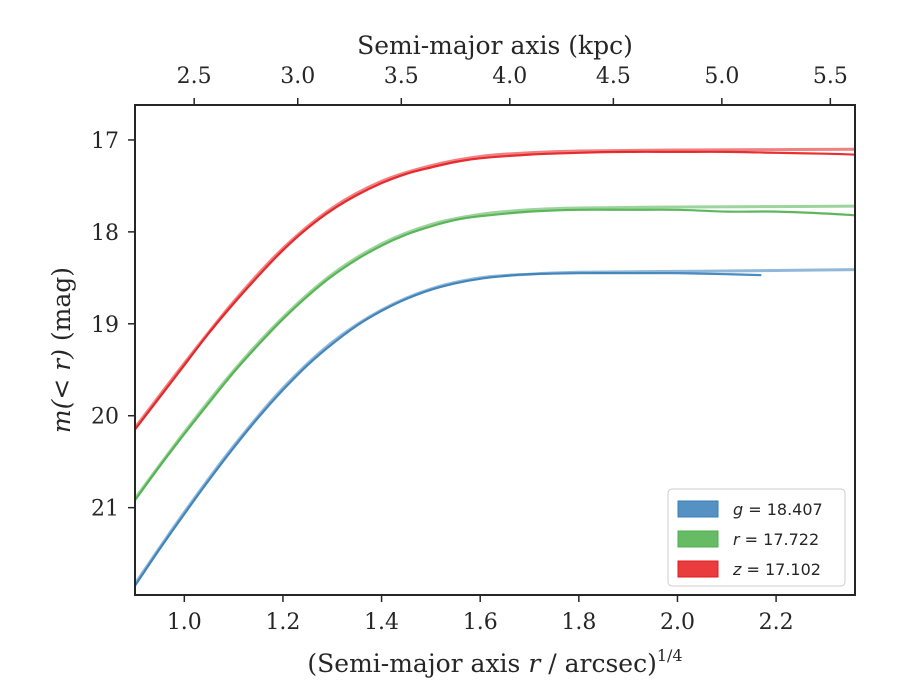 Image resolution: width=900 pixels, height=700 pixels. Describe the element at coordinates (509, 76) in the screenshot. I see `top-x-tick-label: 4.0` at that location.